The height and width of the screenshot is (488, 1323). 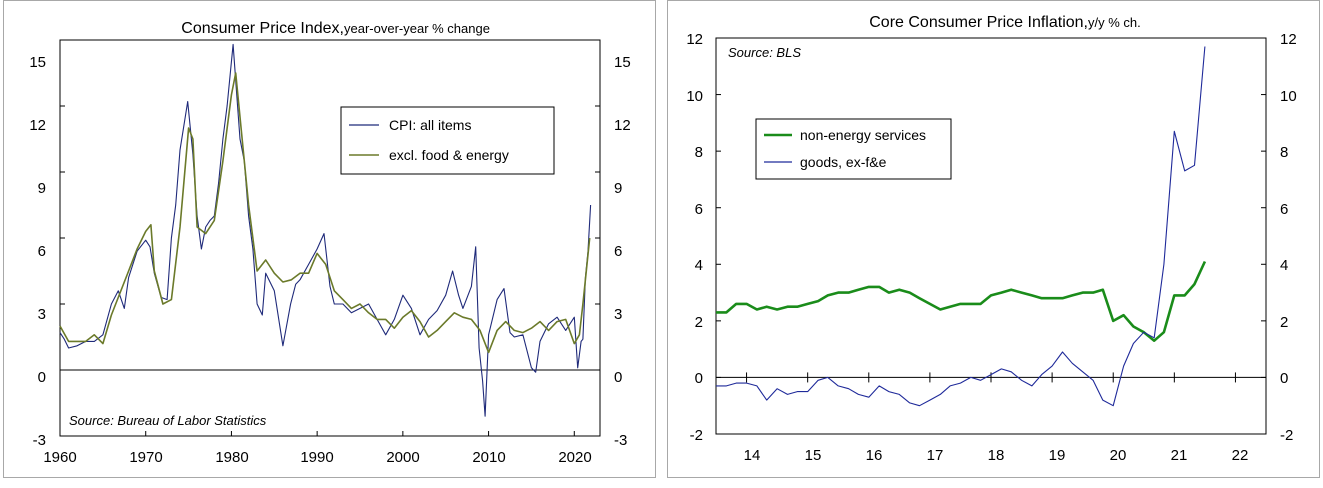 I want to click on legend-label-cpi: CPI: all items, so click(x=430, y=125).